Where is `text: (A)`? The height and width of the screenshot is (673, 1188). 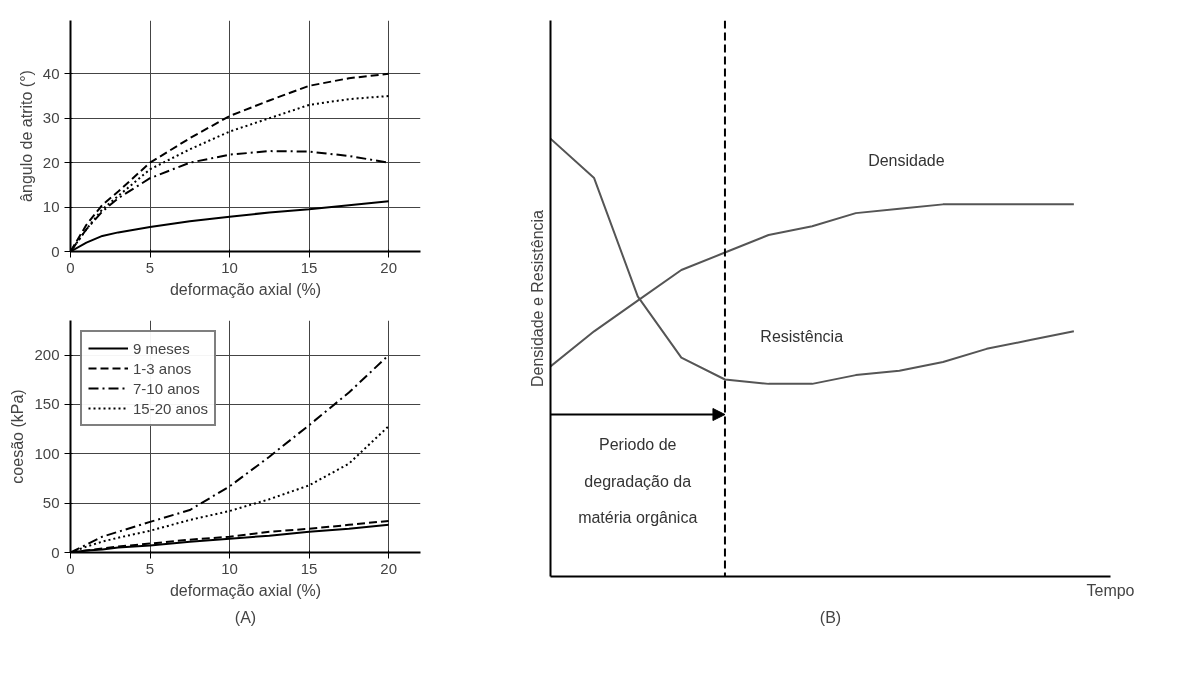 text: (A) is located at coordinates (245, 617).